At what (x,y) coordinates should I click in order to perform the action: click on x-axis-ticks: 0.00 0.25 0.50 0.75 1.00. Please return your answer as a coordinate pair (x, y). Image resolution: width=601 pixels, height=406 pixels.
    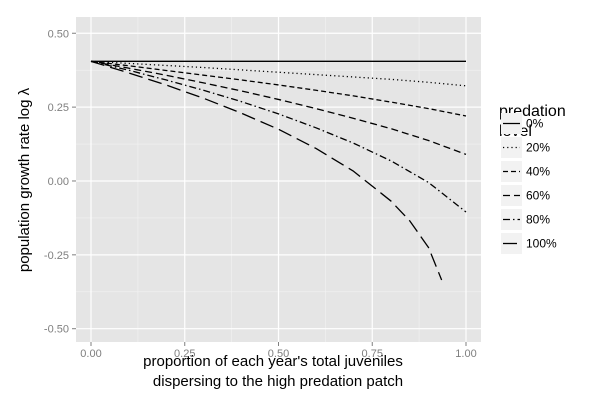
    Looking at the image, I should click on (278, 351).